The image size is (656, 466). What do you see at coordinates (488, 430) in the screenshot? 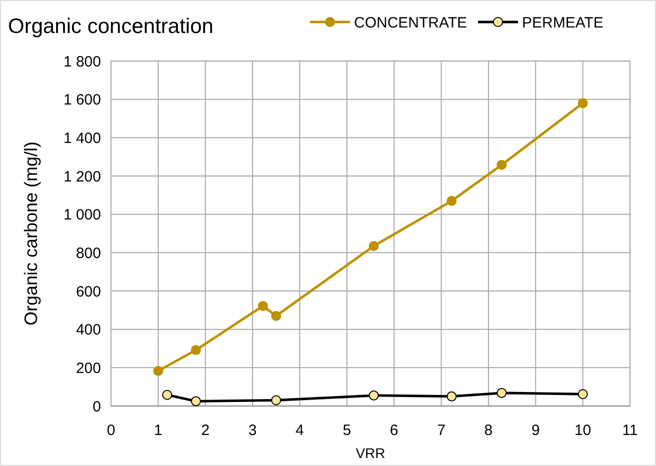
I see `x-tick-label: 8` at bounding box center [488, 430].